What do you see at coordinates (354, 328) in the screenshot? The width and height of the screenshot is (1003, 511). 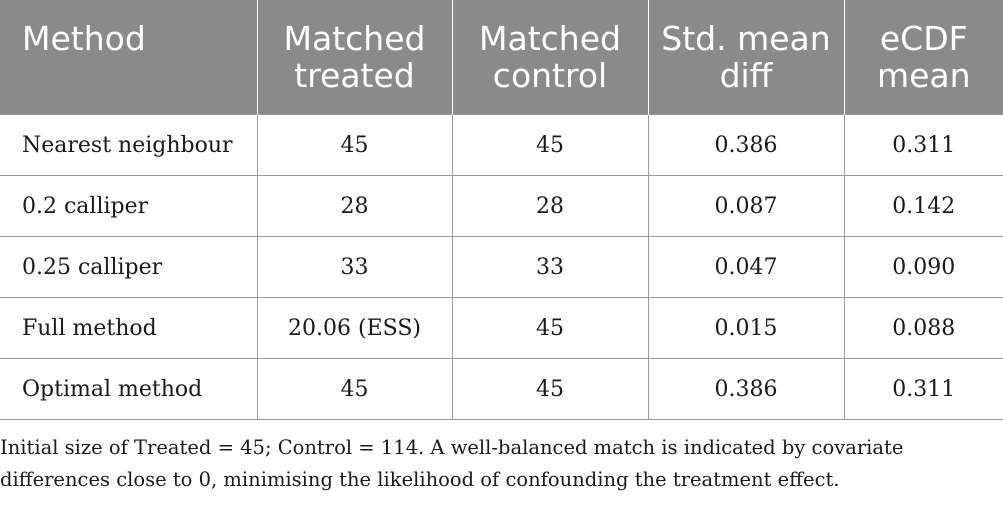 I see `cell-matched-treated: 20.06 (ESS)` at bounding box center [354, 328].